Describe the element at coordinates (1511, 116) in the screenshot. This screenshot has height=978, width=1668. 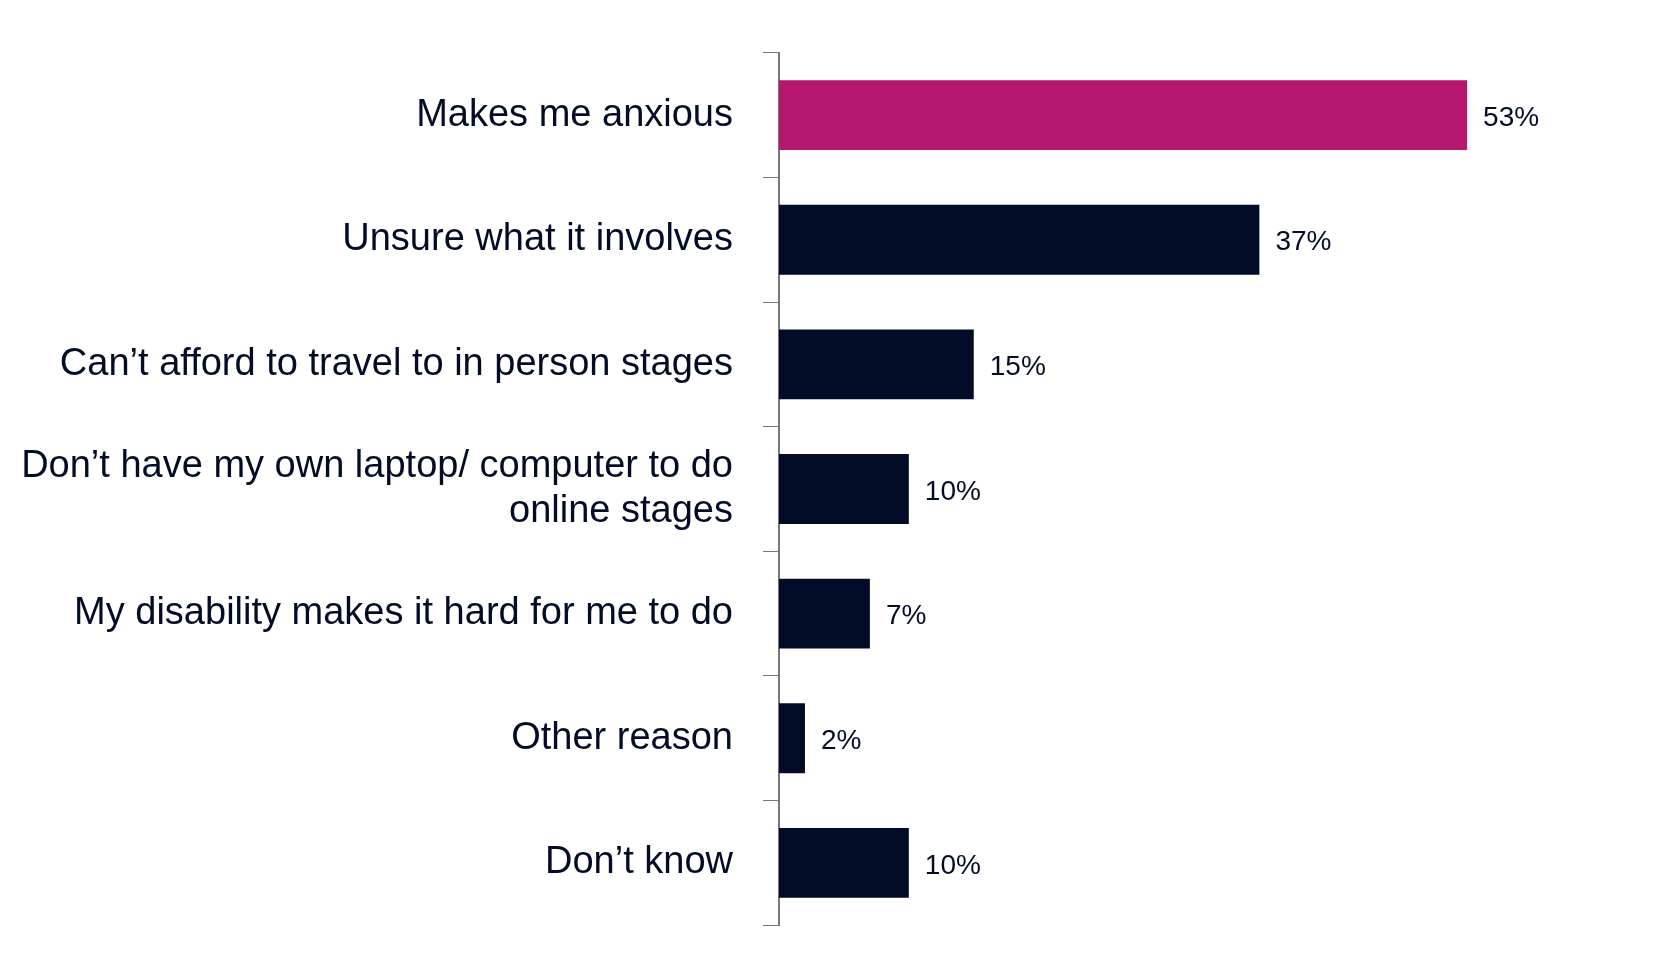
I see `data-label: 53%` at that location.